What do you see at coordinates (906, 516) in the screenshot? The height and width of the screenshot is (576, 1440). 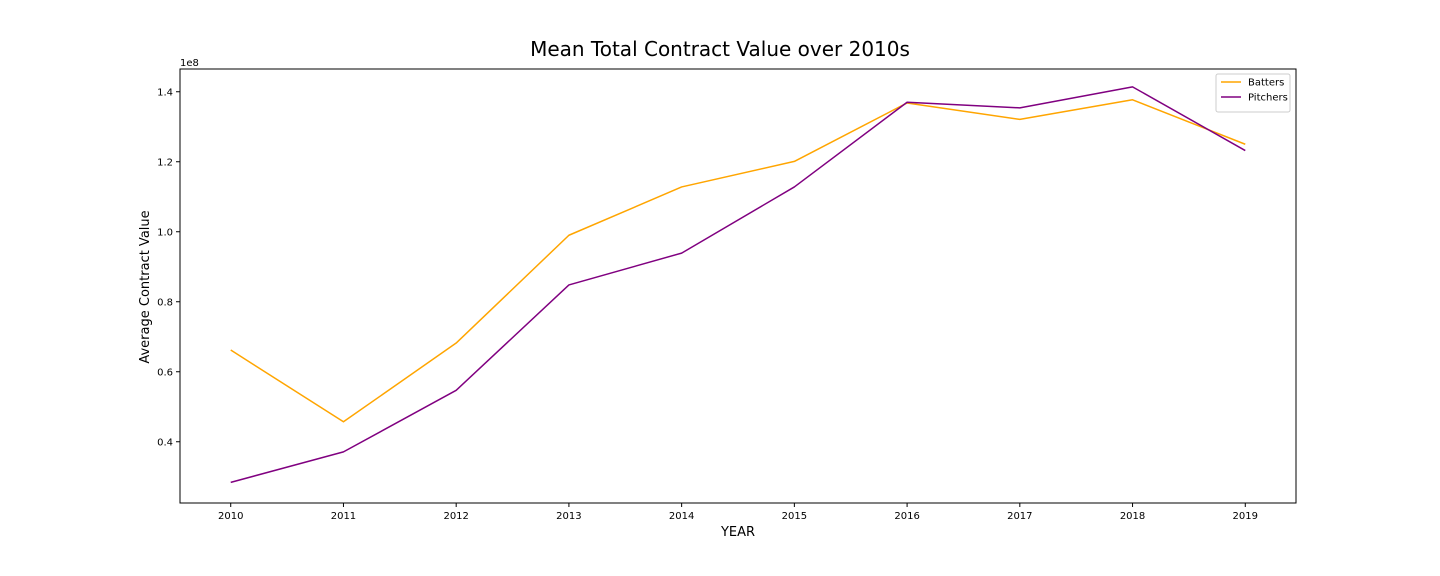 I see `x-tick-label: 2016` at bounding box center [906, 516].